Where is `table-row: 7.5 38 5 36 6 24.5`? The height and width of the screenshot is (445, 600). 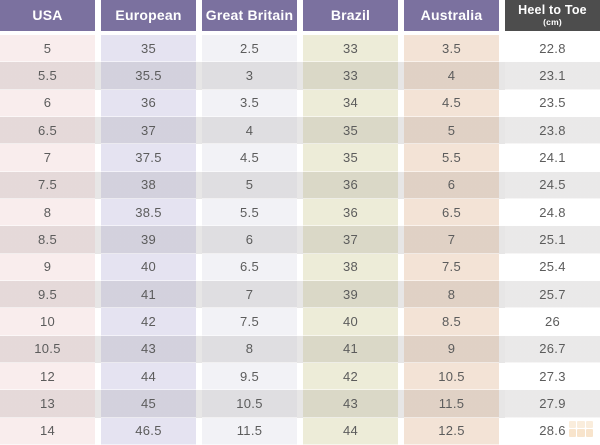
table-row: 7.5 38 5 36 6 24.5 is located at coordinates (300, 185).